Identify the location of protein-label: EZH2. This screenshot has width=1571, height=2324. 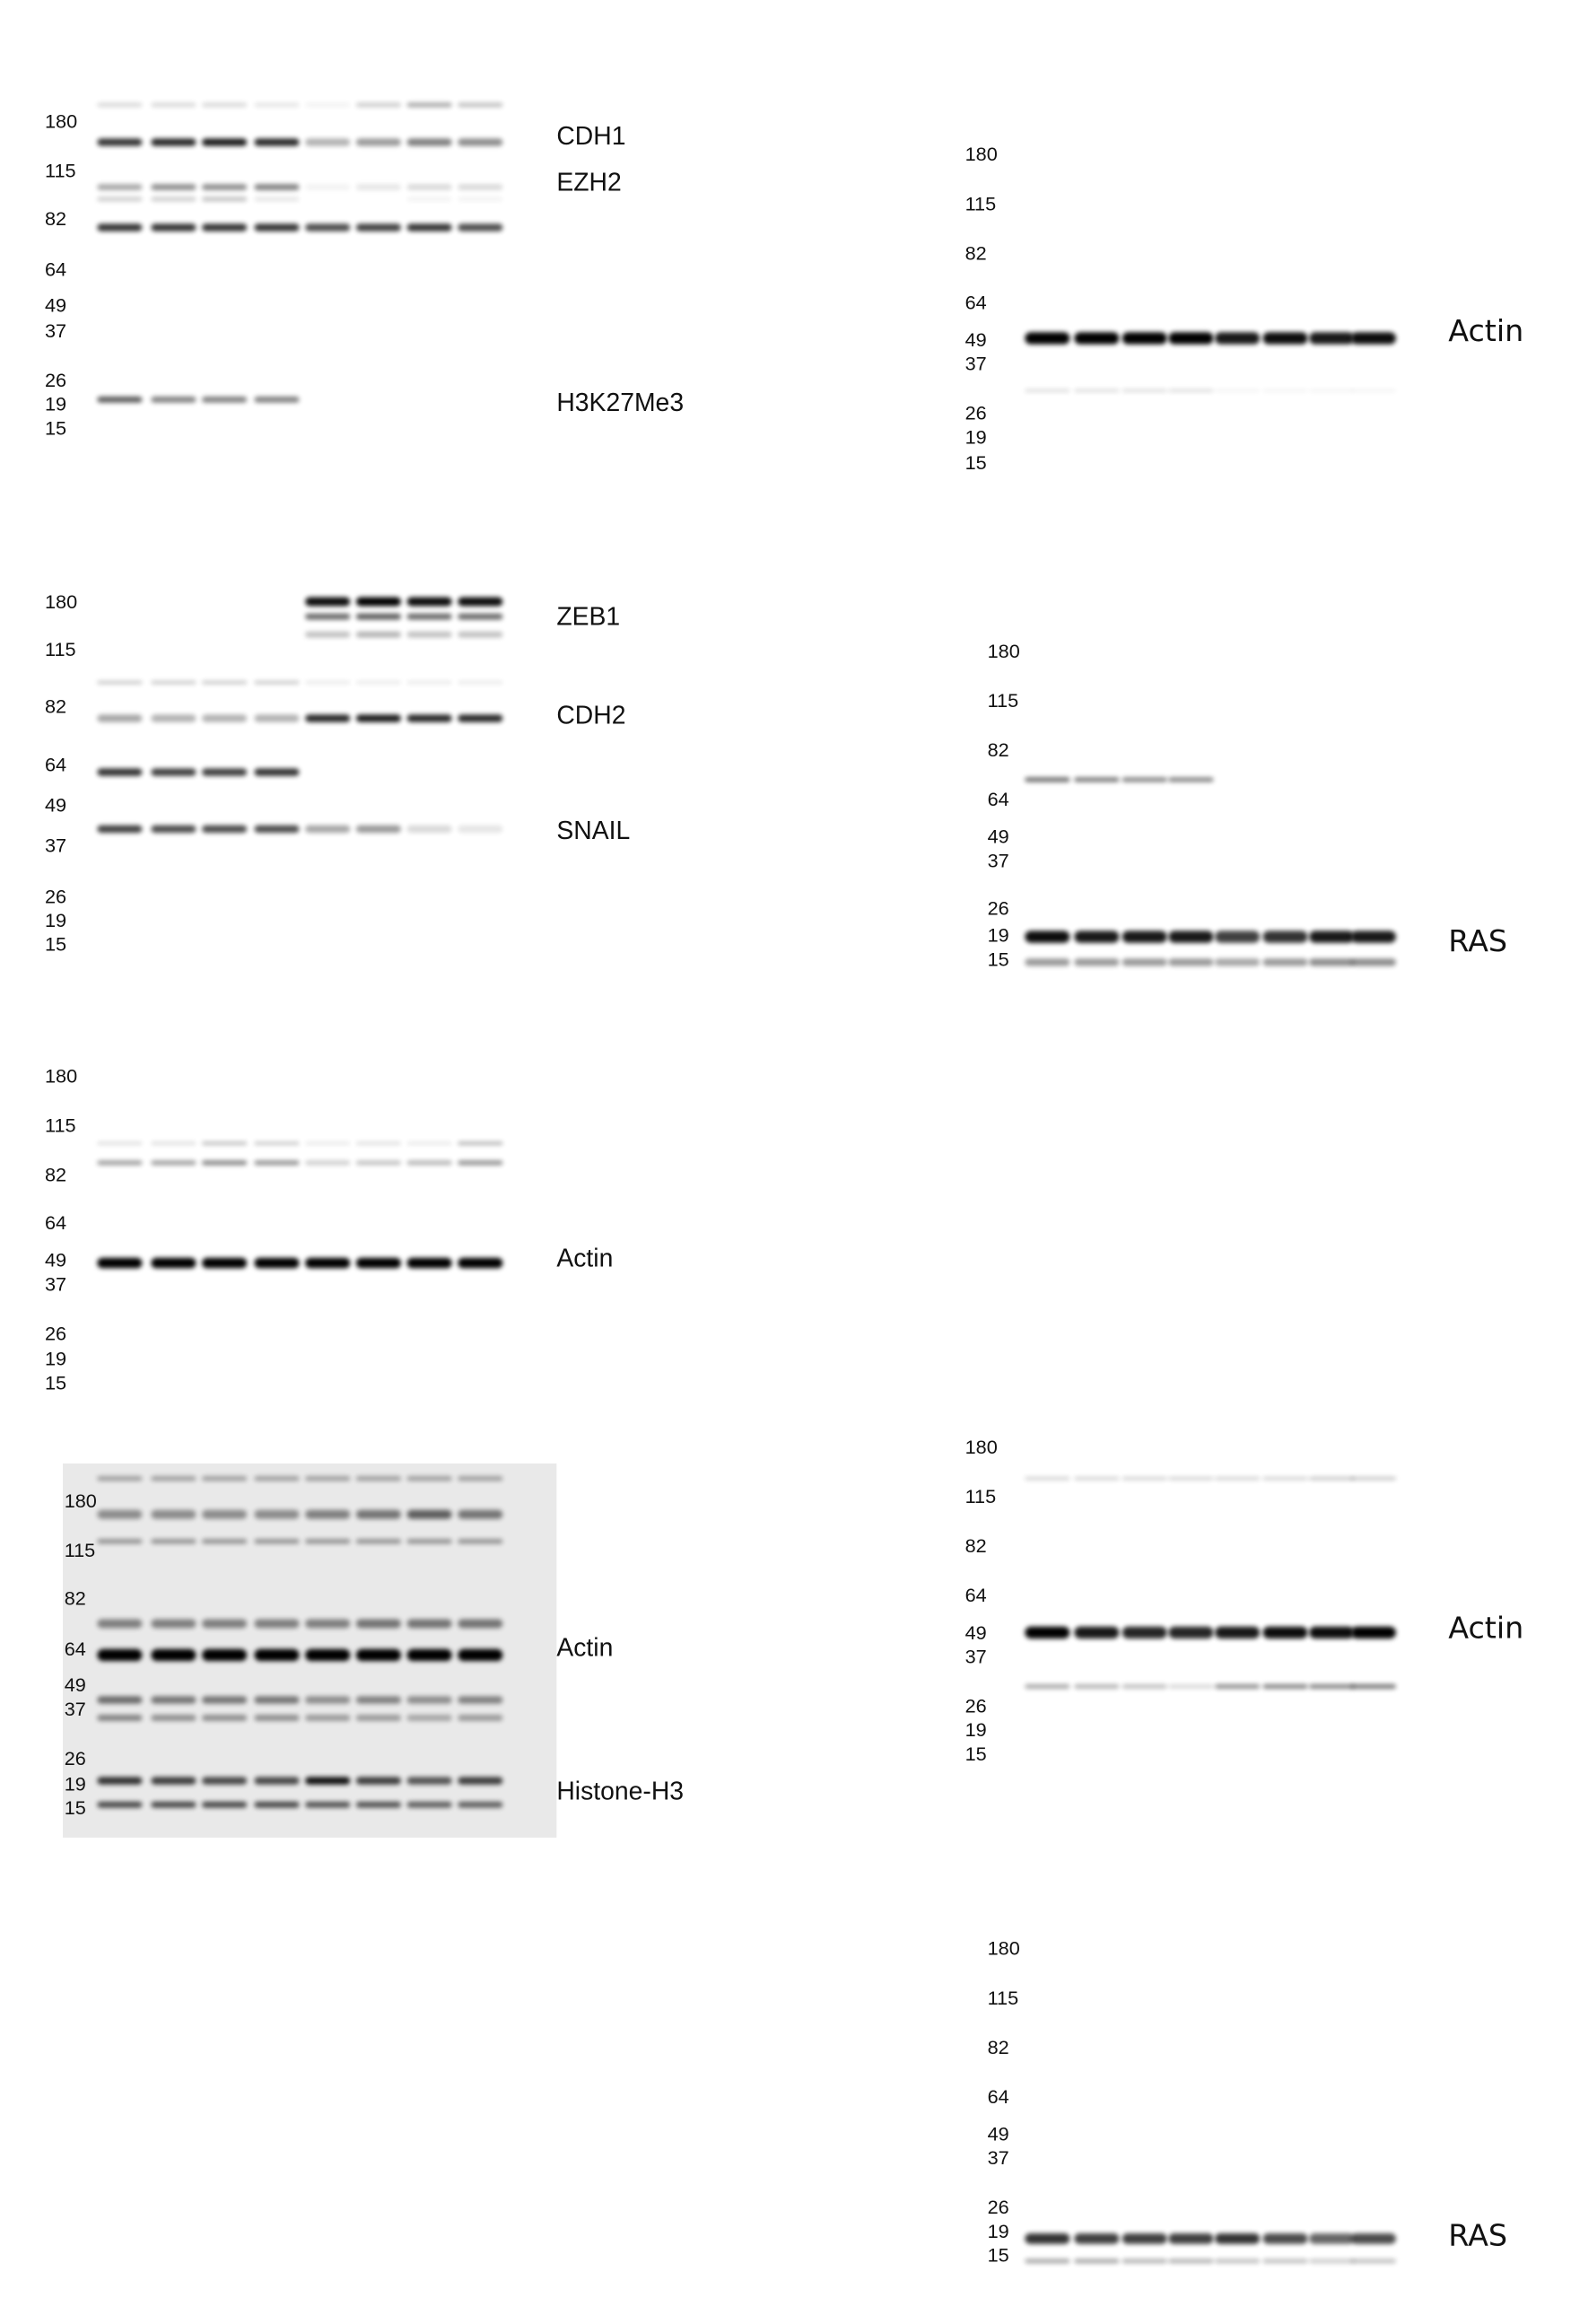
(588, 183).